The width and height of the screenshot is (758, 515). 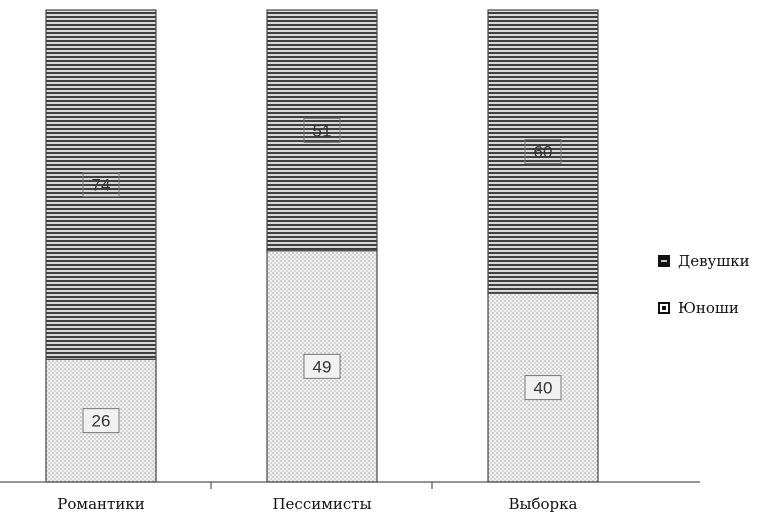 I want to click on legend: Девушки Юноши, so click(x=704, y=284).